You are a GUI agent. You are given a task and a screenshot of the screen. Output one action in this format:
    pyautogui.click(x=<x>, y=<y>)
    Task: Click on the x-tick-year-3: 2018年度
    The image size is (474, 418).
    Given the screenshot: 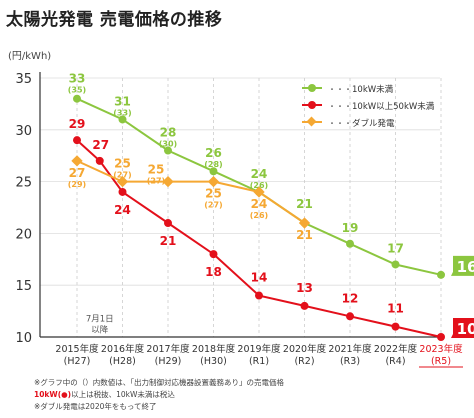 What is the action you would take?
    pyautogui.click(x=214, y=349)
    